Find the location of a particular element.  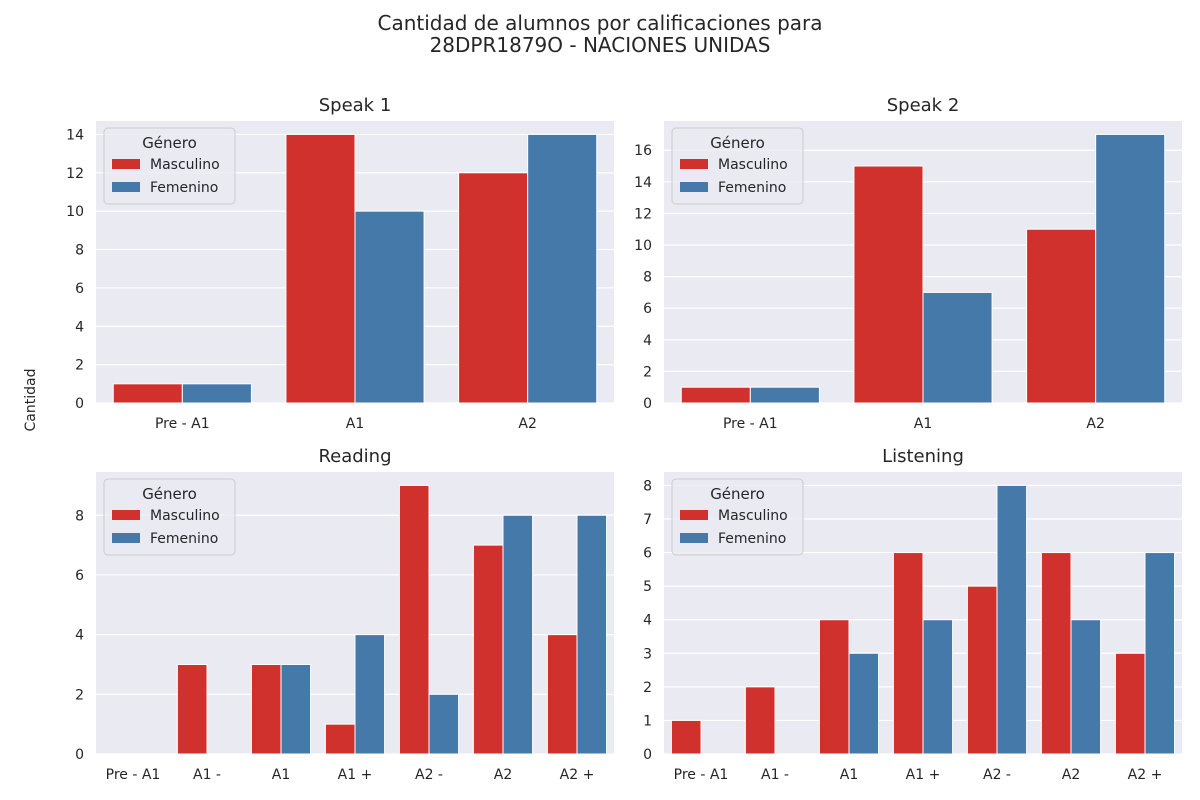

chart-title: Listening is located at coordinates (923, 456).